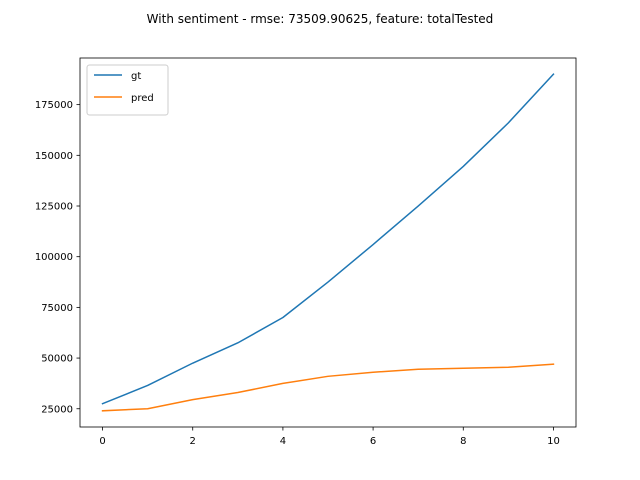  Describe the element at coordinates (54, 257) in the screenshot. I see `y-tick-label: 100000` at that location.